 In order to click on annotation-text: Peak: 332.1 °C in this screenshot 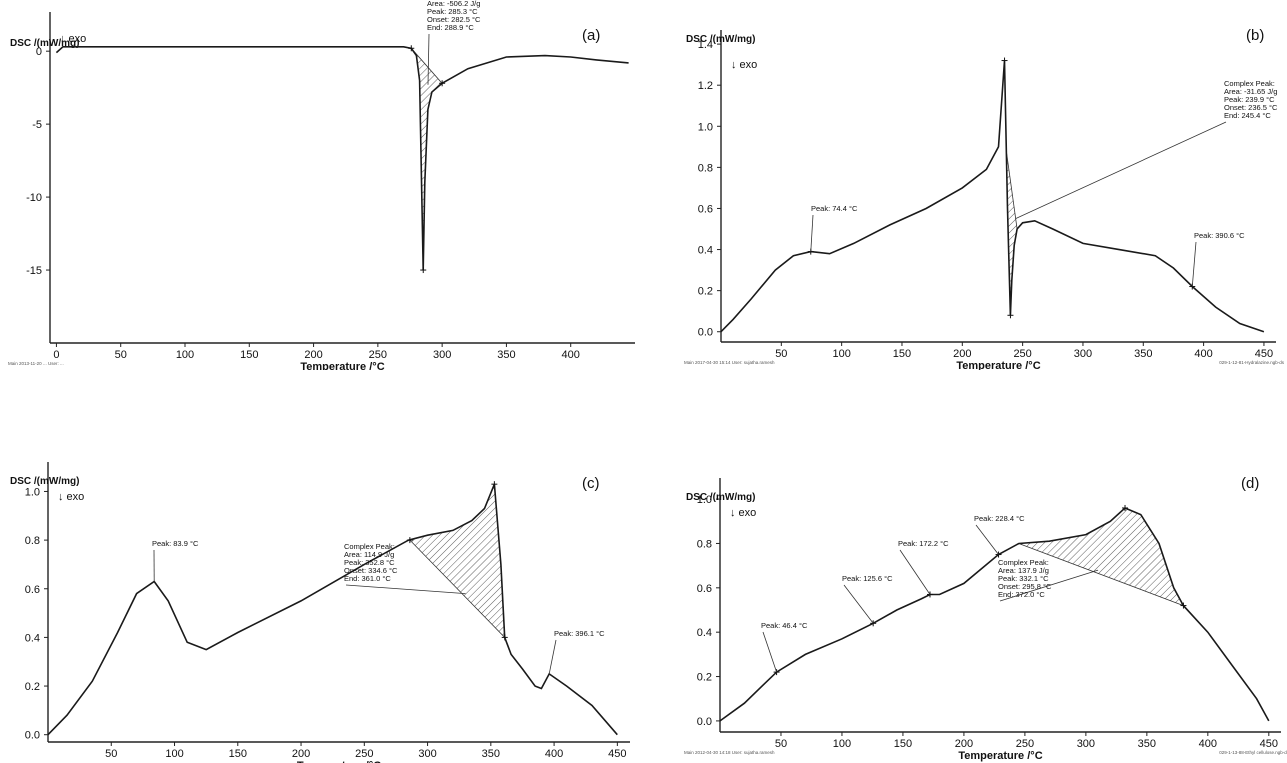, I will do `click(1023, 578)`.